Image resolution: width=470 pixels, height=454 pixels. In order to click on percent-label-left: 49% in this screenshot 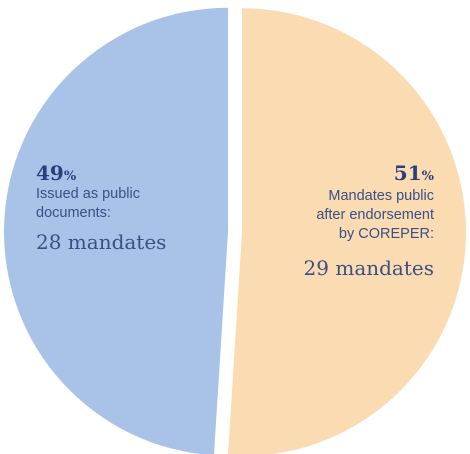, I will do `click(56, 173)`.